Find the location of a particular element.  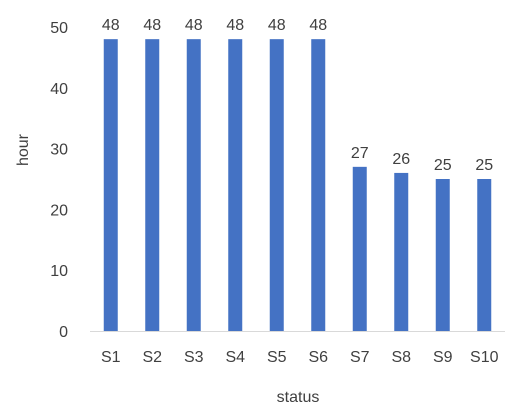

data-label-s7: 27 is located at coordinates (360, 153).